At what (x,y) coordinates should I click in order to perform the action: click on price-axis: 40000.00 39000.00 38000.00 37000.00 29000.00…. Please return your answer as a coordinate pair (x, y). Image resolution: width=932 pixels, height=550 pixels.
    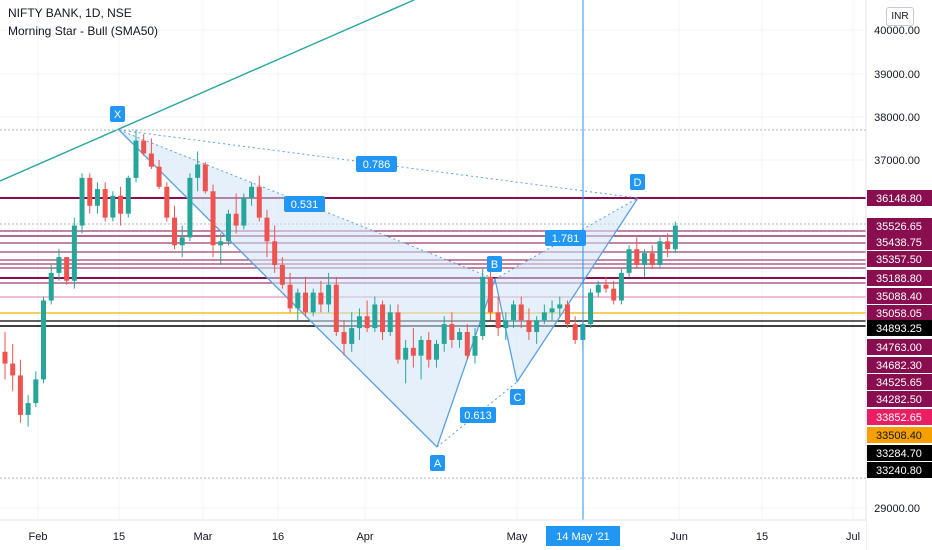
    Looking at the image, I should click on (898, 275).